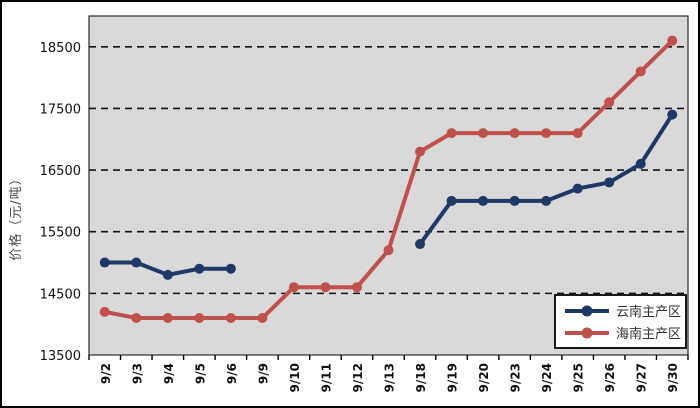 This screenshot has width=700, height=408. Describe the element at coordinates (649, 312) in the screenshot. I see `legend-label-yunnan: 云南主产区` at that location.